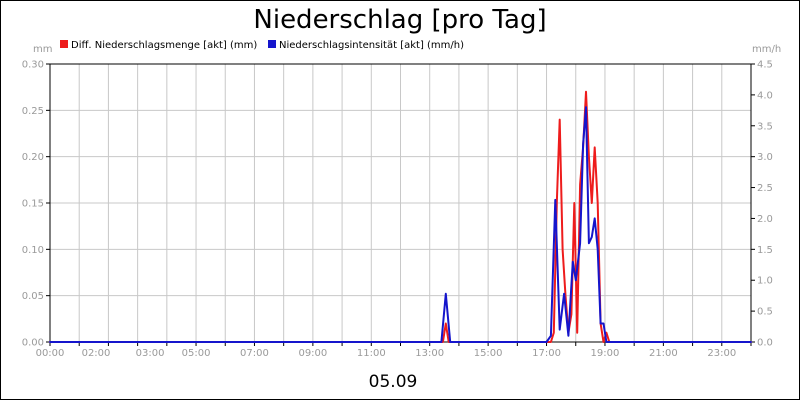 This screenshot has height=400, width=800. I want to click on date-label: 05.09, so click(393, 382).